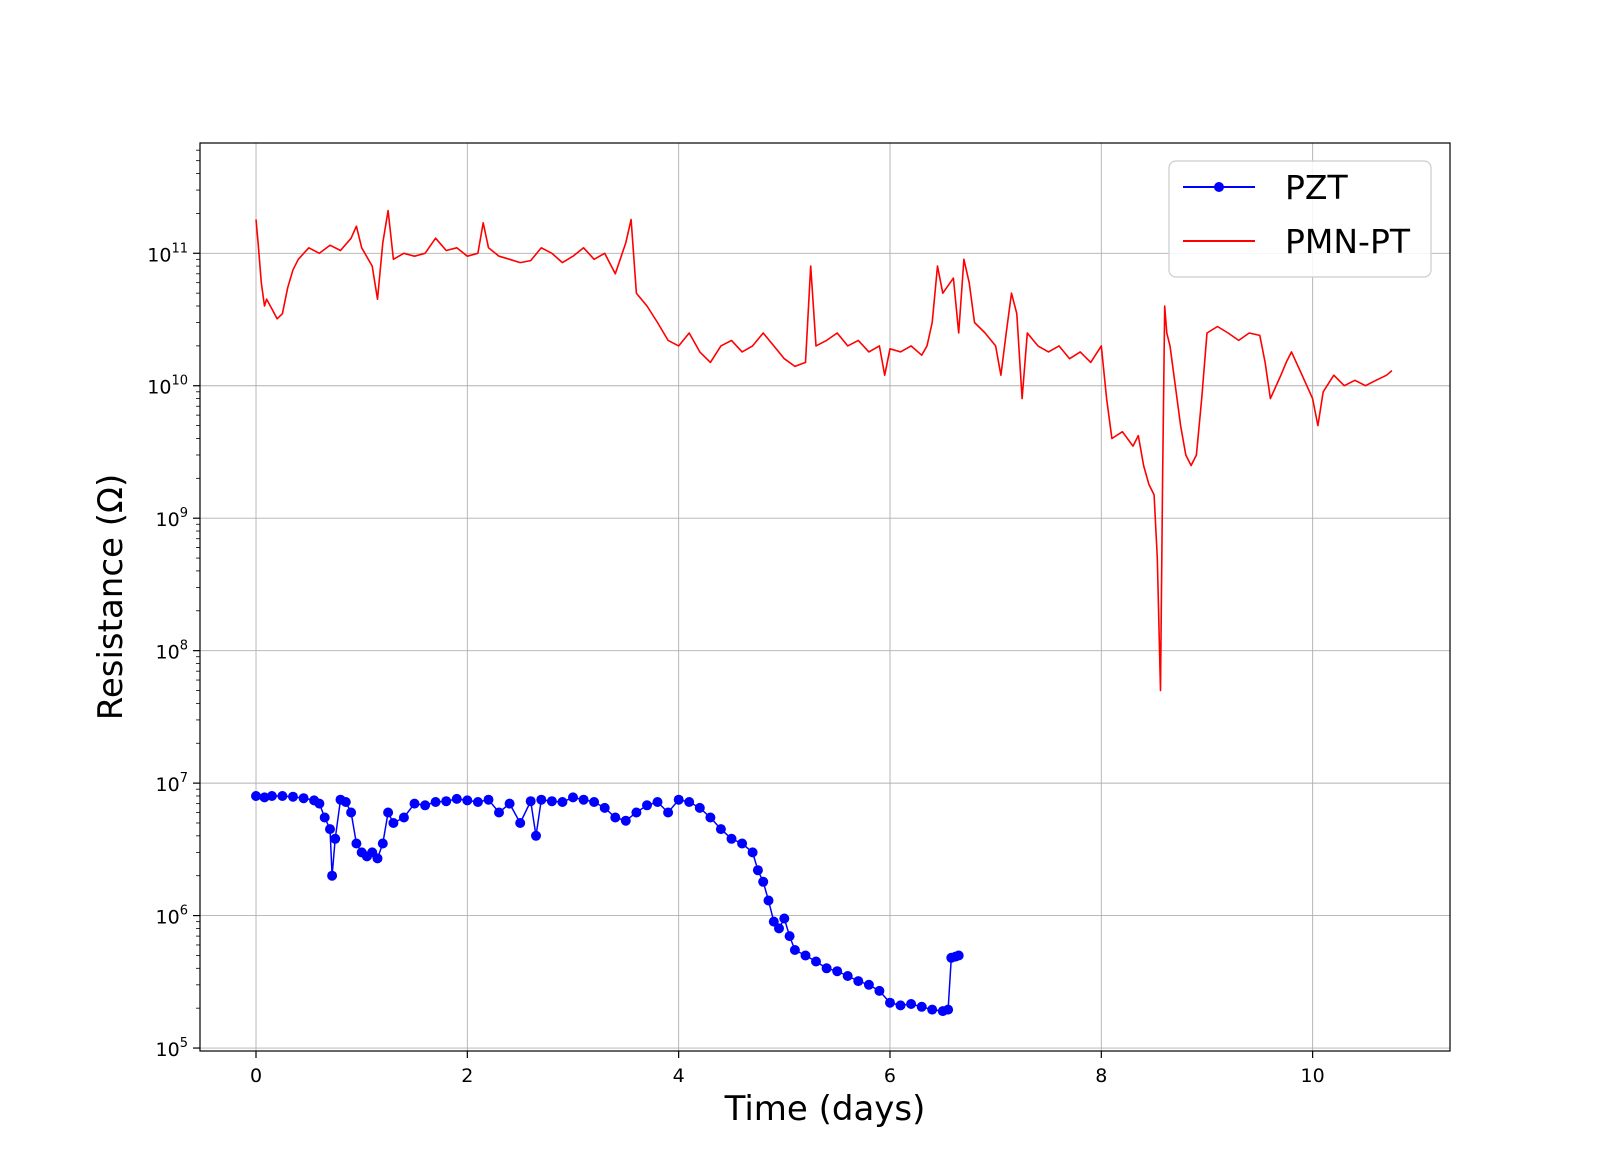 This screenshot has width=1600, height=1173. Describe the element at coordinates (172, 916) in the screenshot. I see `y-tick-label: 10⁶` at that location.